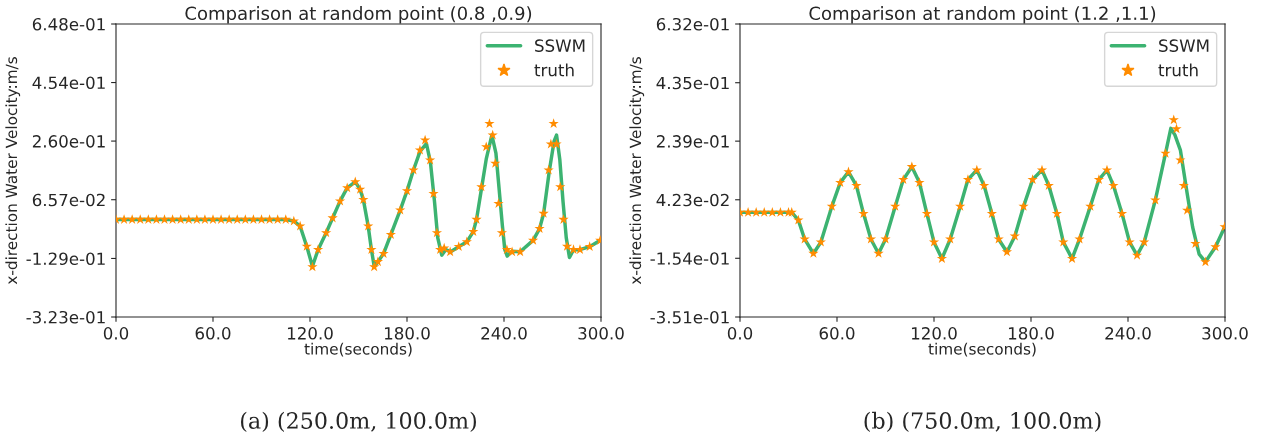  Describe the element at coordinates (692, 141) in the screenshot. I see `y-tick-label: 2.39e-01` at that location.